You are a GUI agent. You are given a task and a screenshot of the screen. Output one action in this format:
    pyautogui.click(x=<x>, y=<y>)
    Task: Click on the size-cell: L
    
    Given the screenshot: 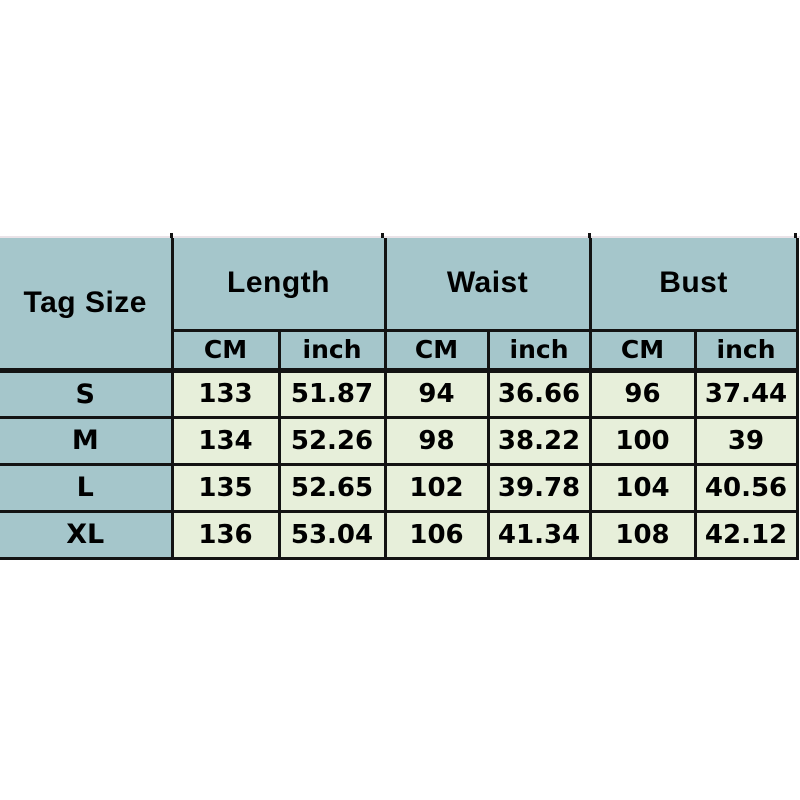 What is the action you would take?
    pyautogui.click(x=87, y=487)
    